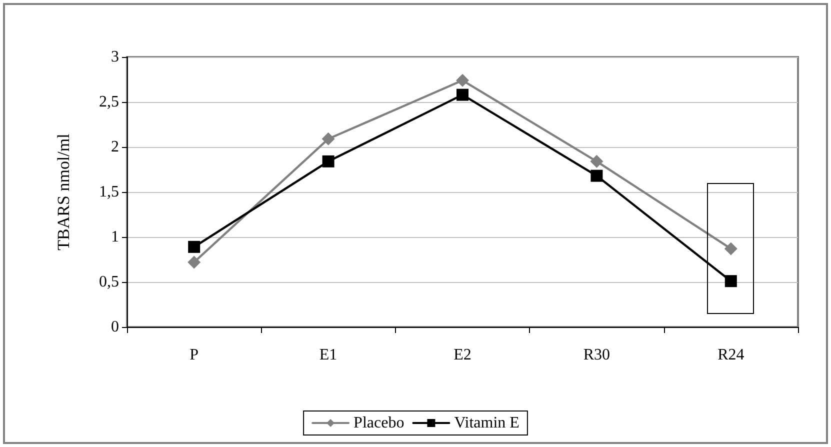  What do you see at coordinates (115, 57) in the screenshot?
I see `y-tick-label: 3` at bounding box center [115, 57].